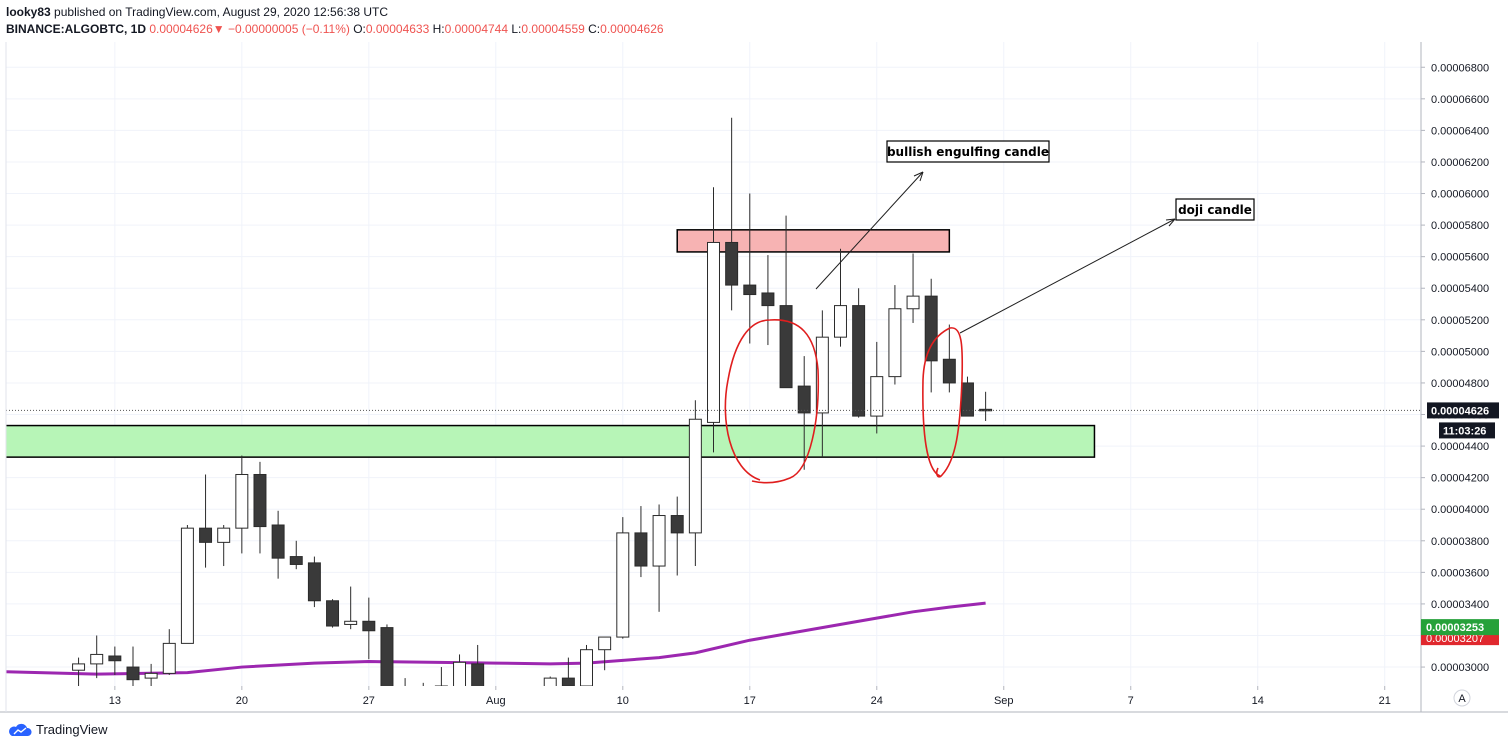  I want to click on y-tick-label-11: 0.00005200, so click(1460, 321).